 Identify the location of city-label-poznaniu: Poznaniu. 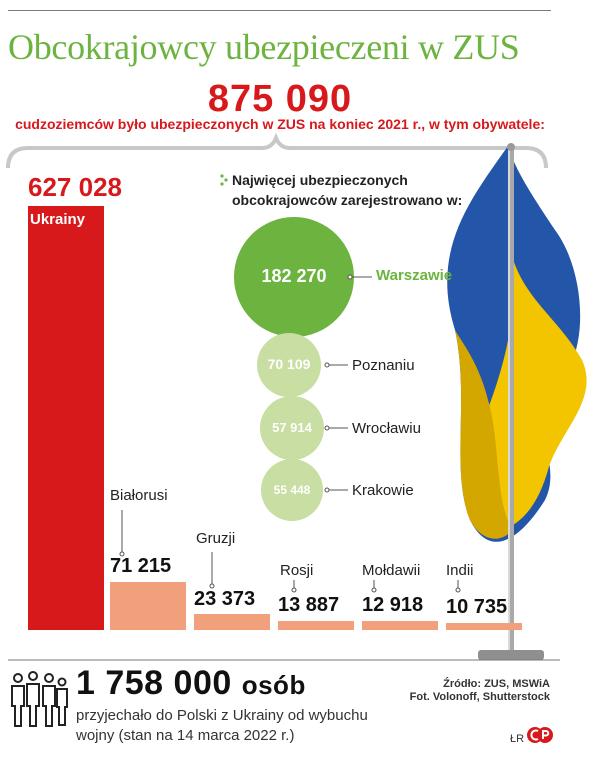
(383, 365).